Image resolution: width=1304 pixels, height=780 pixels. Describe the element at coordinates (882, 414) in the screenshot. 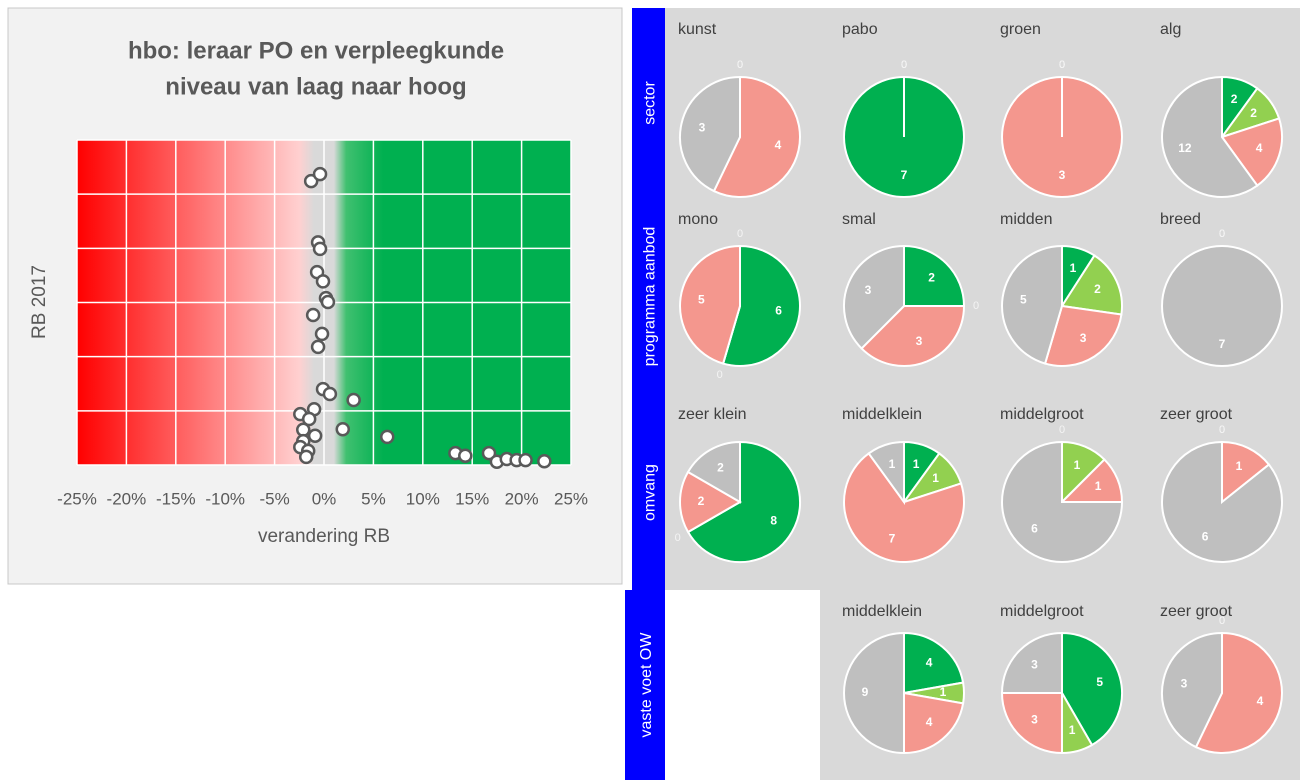

I see `pie-title: middelklein` at that location.